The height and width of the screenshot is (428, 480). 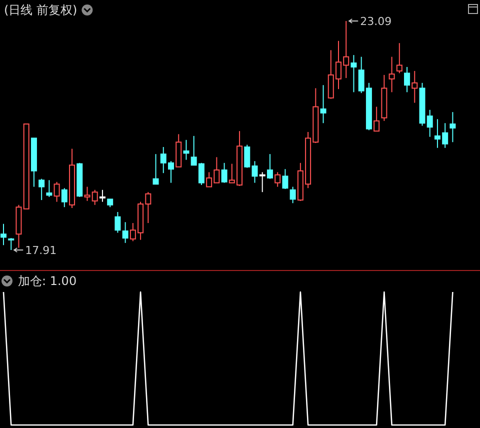 What do you see at coordinates (47, 281) in the screenshot?
I see `chart-title: 加仓: 1.00` at bounding box center [47, 281].